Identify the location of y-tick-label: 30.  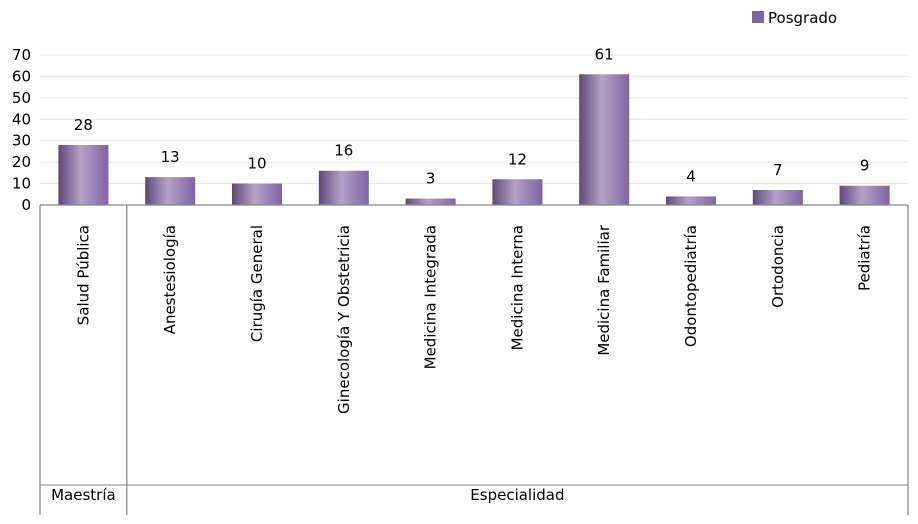
(21, 141).